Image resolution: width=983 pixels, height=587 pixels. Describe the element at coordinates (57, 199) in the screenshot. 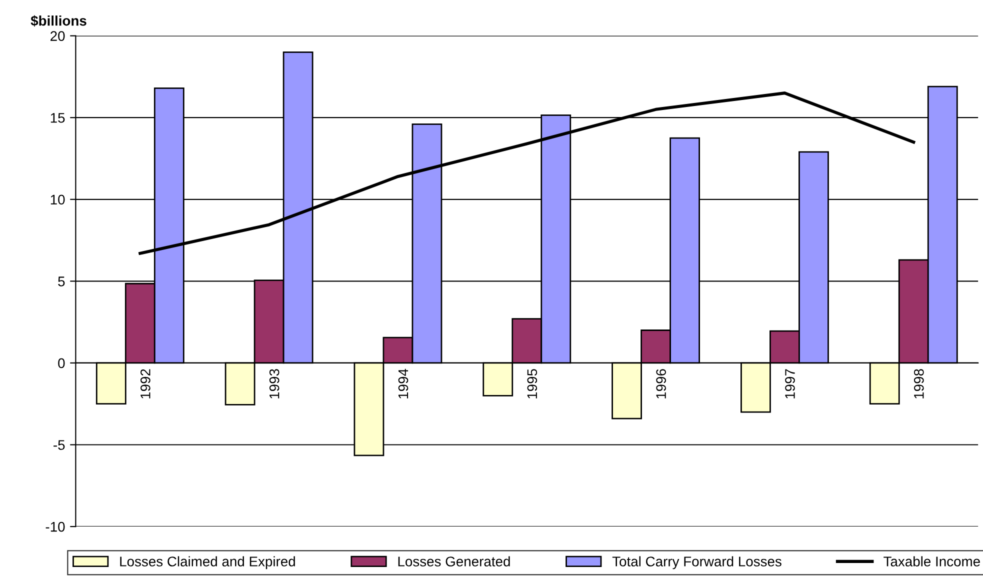

I see `y-tick-label: 10` at that location.